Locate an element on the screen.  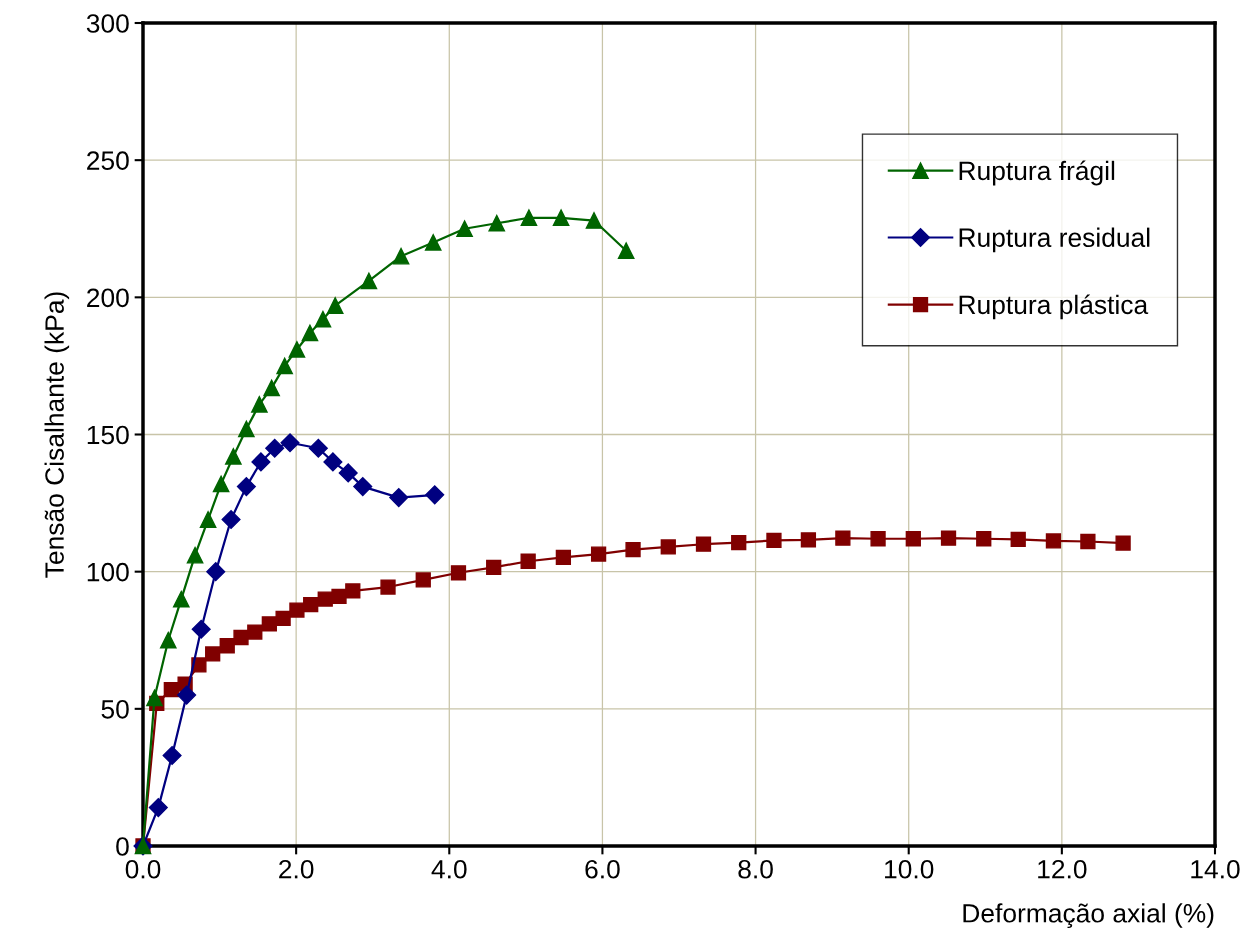
legend-label: Ruptura plástica is located at coordinates (1054, 307).